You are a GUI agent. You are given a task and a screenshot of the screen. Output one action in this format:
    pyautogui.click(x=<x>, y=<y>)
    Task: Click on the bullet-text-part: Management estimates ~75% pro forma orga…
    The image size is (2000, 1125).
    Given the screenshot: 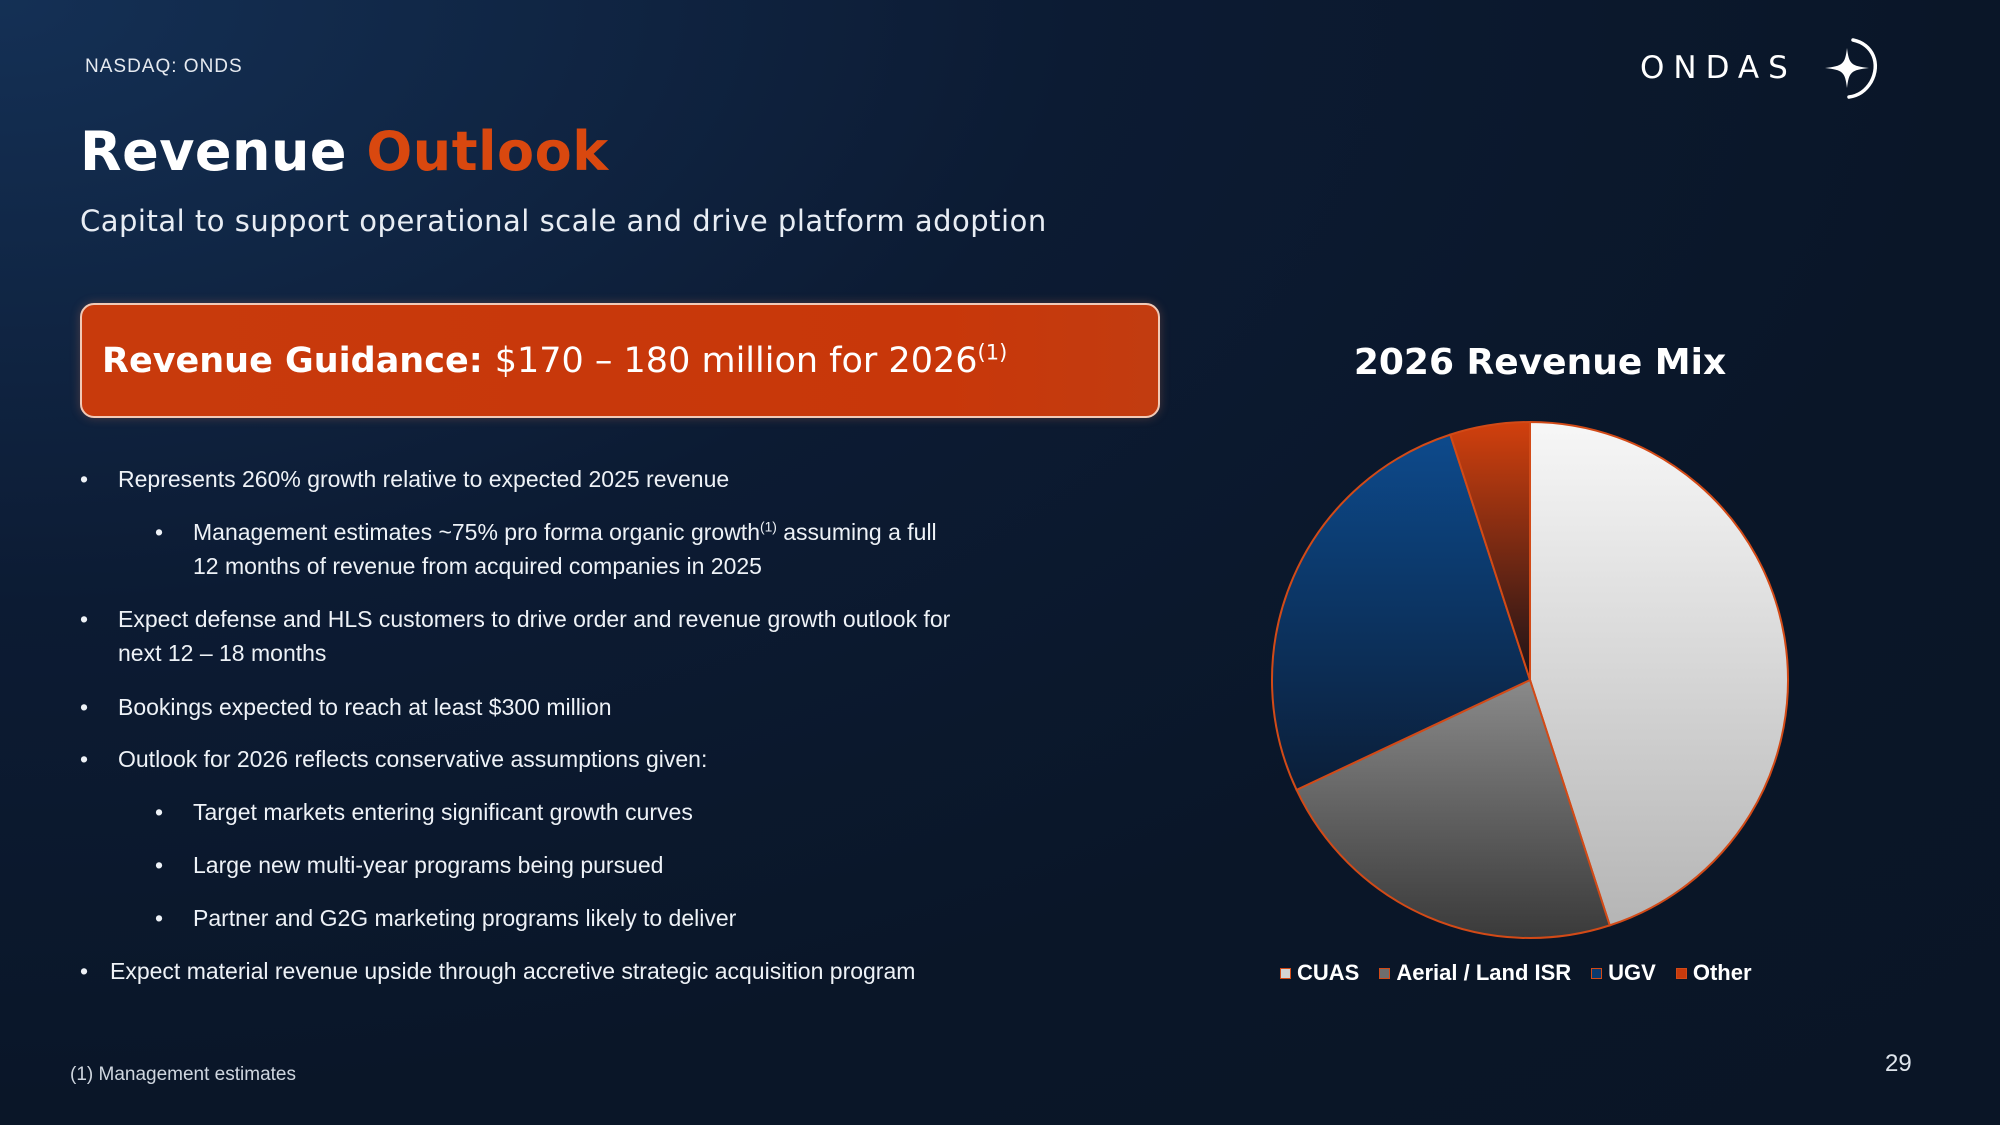 What is the action you would take?
    pyautogui.click(x=476, y=532)
    